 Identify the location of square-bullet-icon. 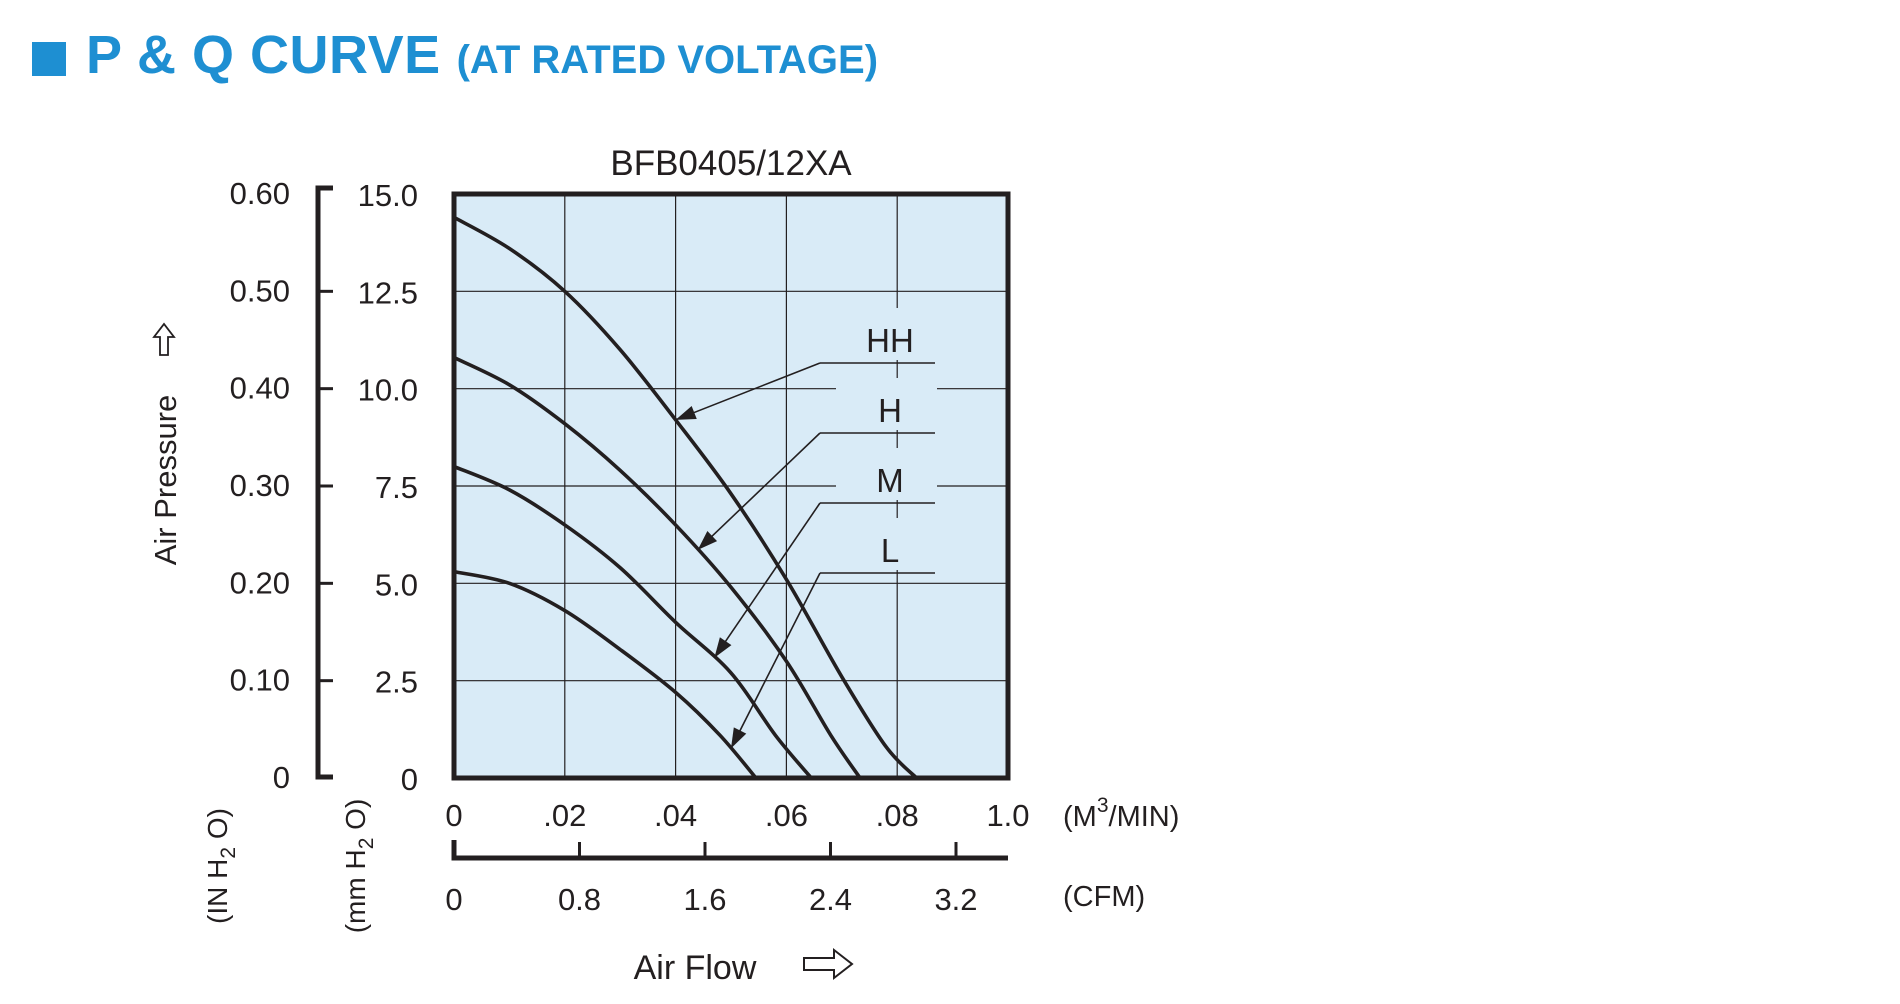
(49, 59).